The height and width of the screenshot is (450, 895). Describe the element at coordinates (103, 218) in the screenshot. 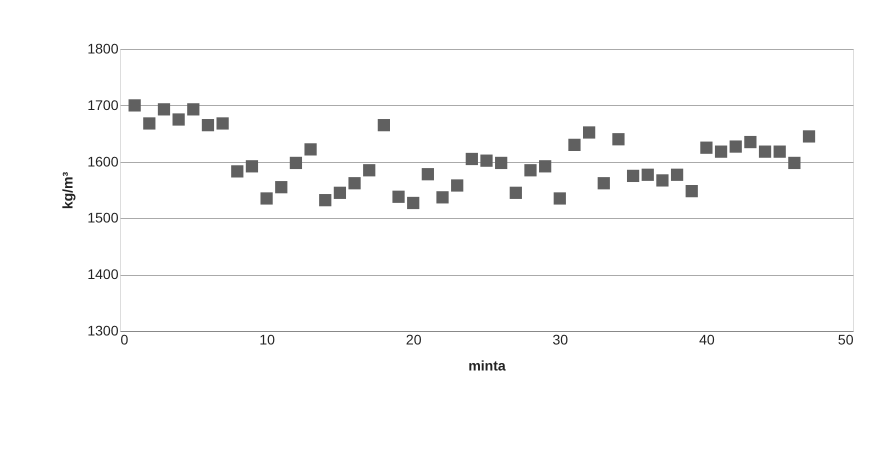

I see `y-tick-label: 1500` at that location.